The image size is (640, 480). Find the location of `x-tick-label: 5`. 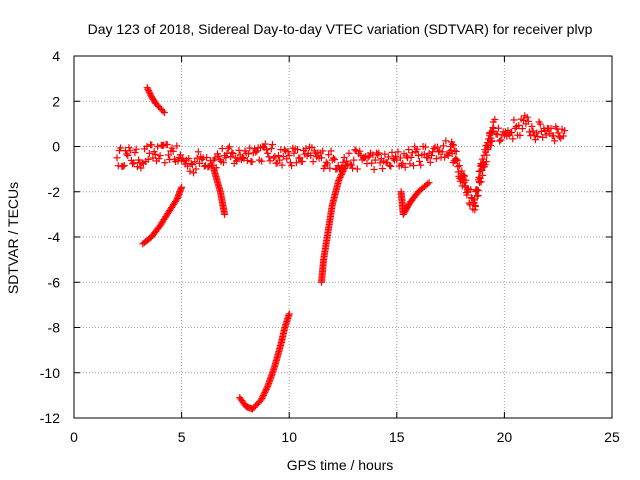

x-tick-label: 5 is located at coordinates (182, 437).